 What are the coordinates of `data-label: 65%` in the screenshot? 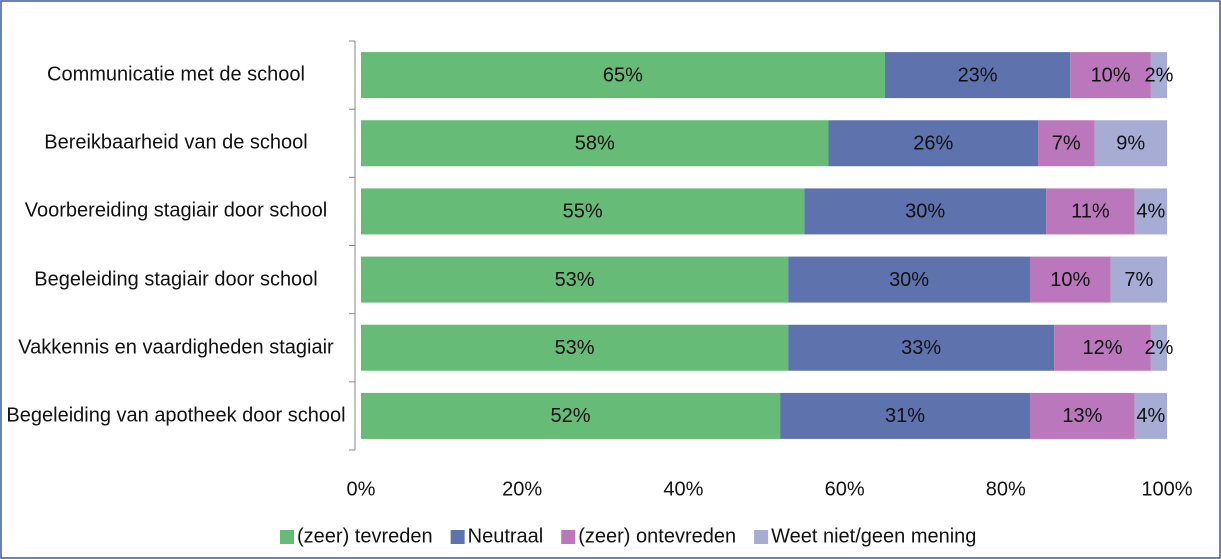 It's located at (623, 75).